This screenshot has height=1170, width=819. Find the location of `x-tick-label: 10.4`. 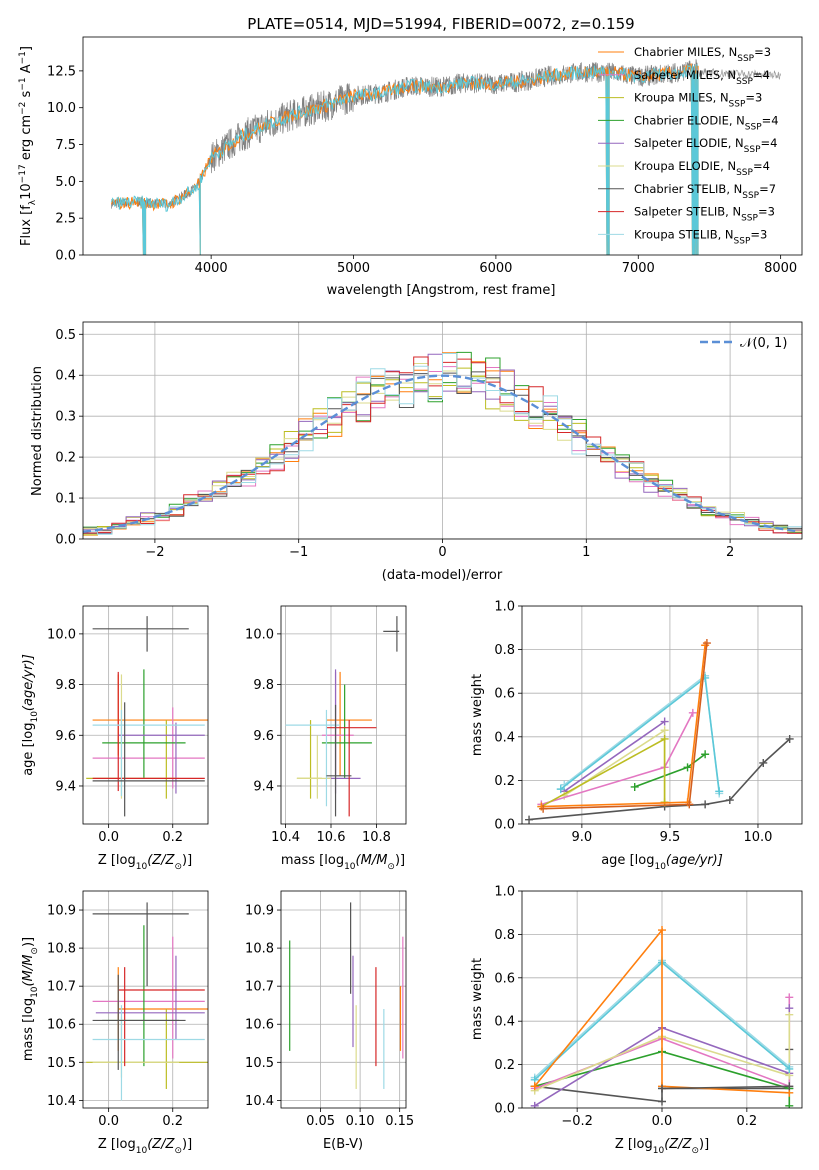

x-tick-label: 10.4 is located at coordinates (285, 837).